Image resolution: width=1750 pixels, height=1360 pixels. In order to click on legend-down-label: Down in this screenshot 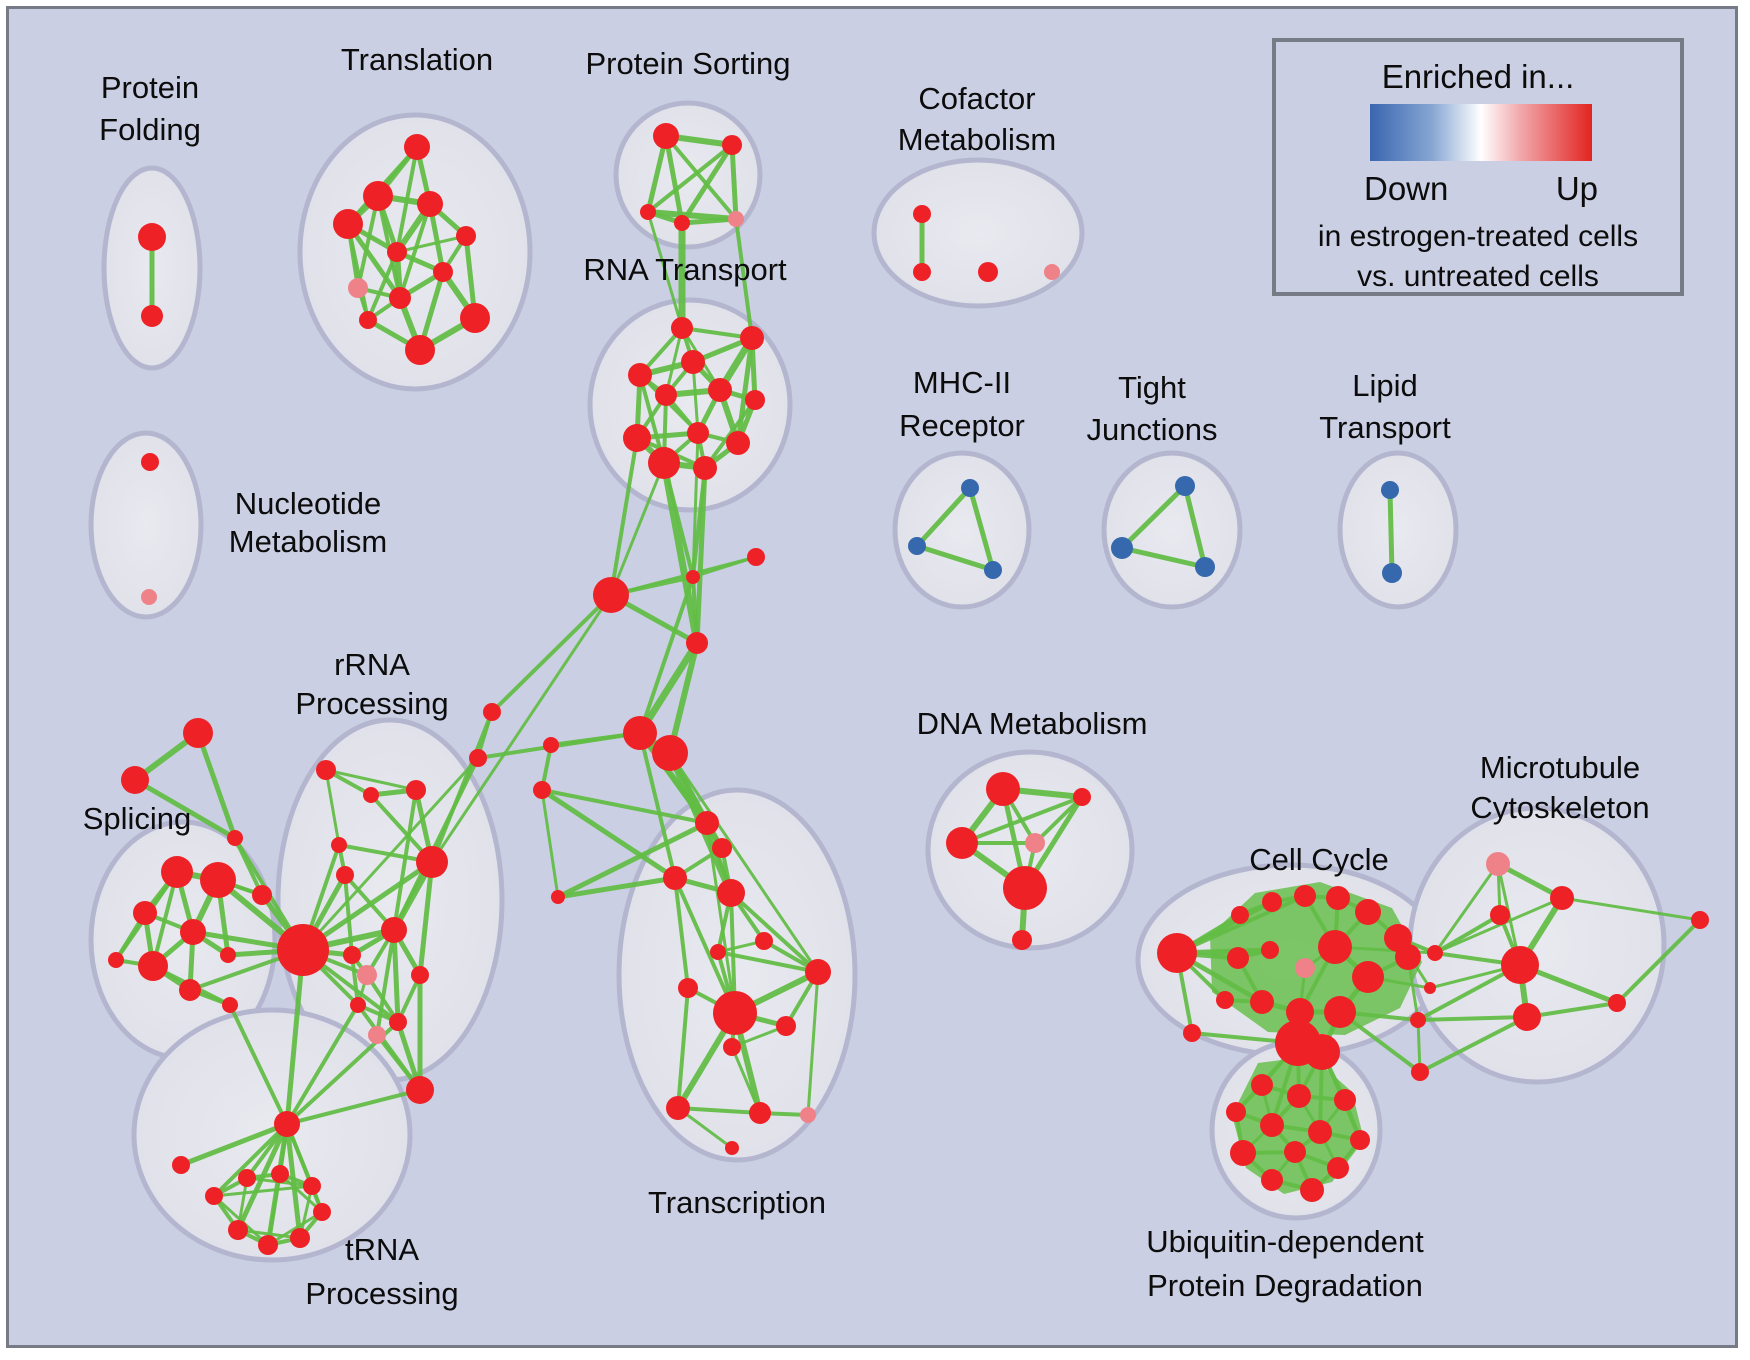, I will do `click(1406, 188)`.